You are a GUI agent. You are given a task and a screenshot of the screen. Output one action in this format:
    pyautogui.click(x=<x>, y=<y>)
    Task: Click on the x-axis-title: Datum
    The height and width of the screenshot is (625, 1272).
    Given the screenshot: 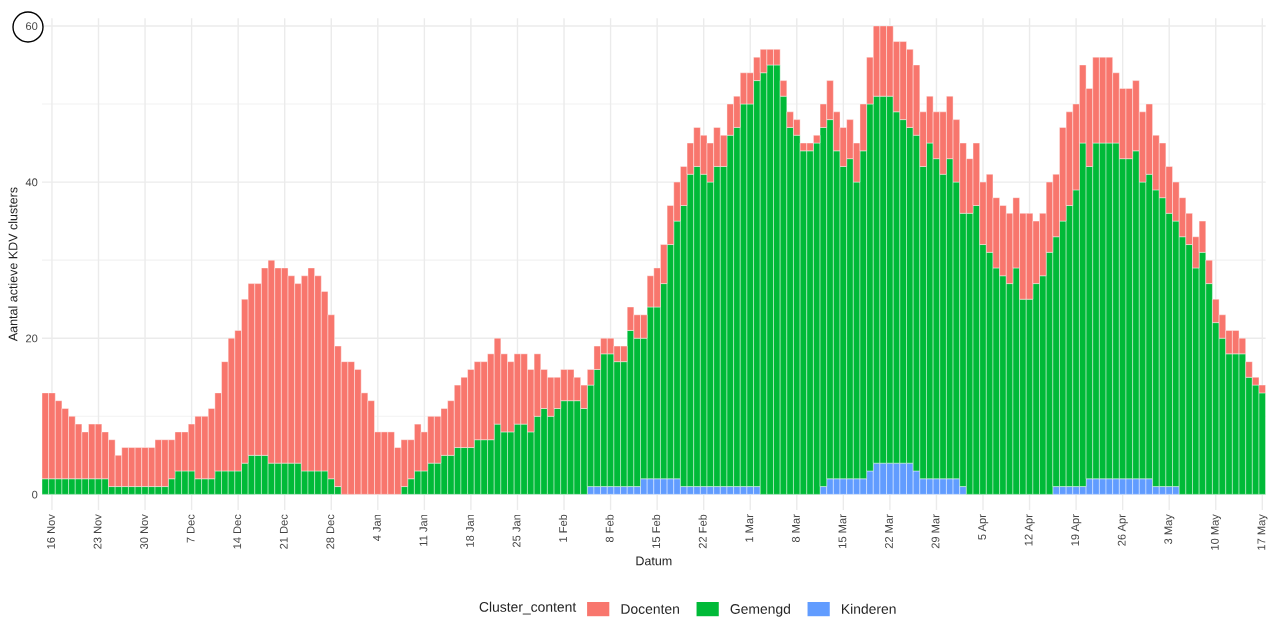 What is the action you would take?
    pyautogui.click(x=654, y=561)
    